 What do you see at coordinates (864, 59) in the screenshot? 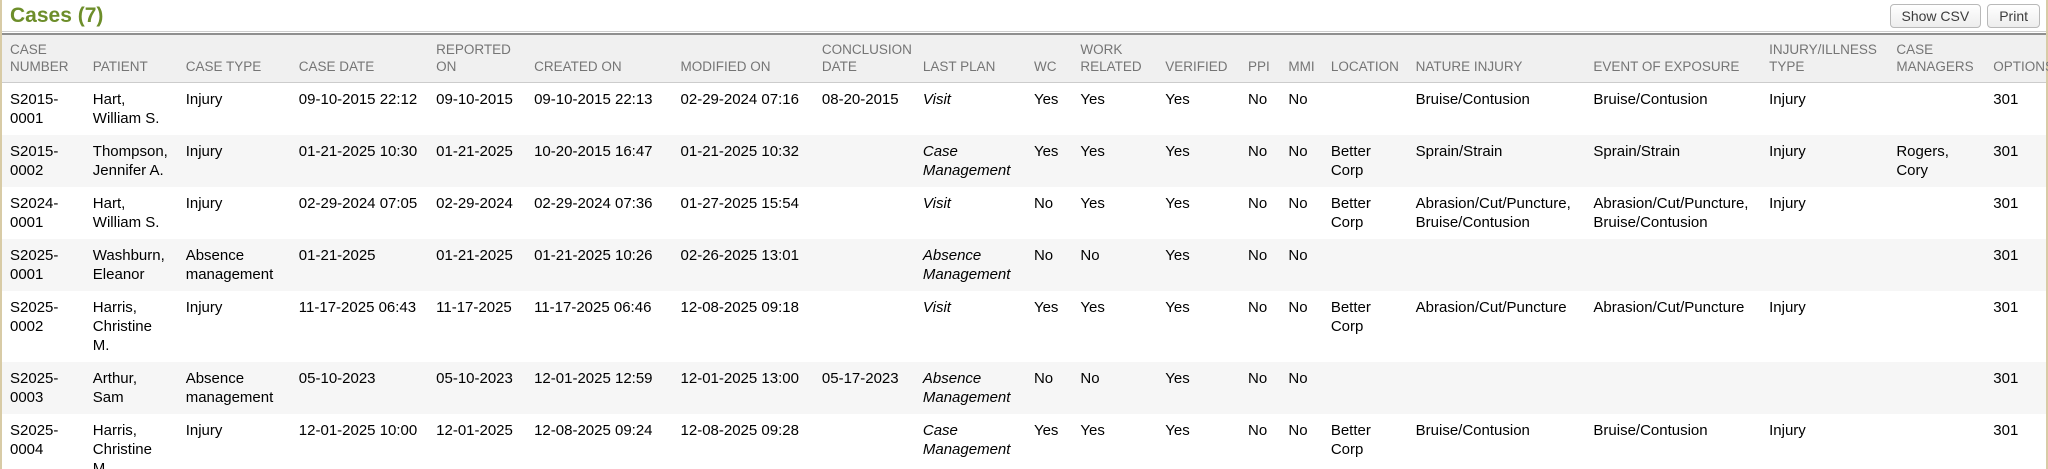
I see `column-header-conclusion_date: CONCLUSION DATE` at bounding box center [864, 59].